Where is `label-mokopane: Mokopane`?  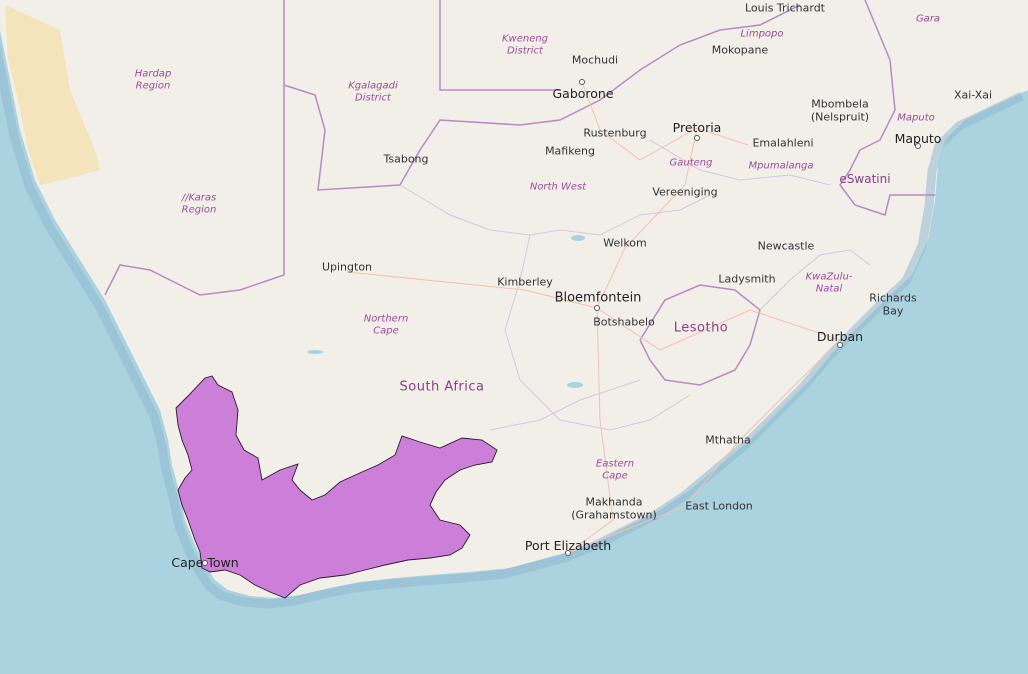 label-mokopane: Mokopane is located at coordinates (740, 50).